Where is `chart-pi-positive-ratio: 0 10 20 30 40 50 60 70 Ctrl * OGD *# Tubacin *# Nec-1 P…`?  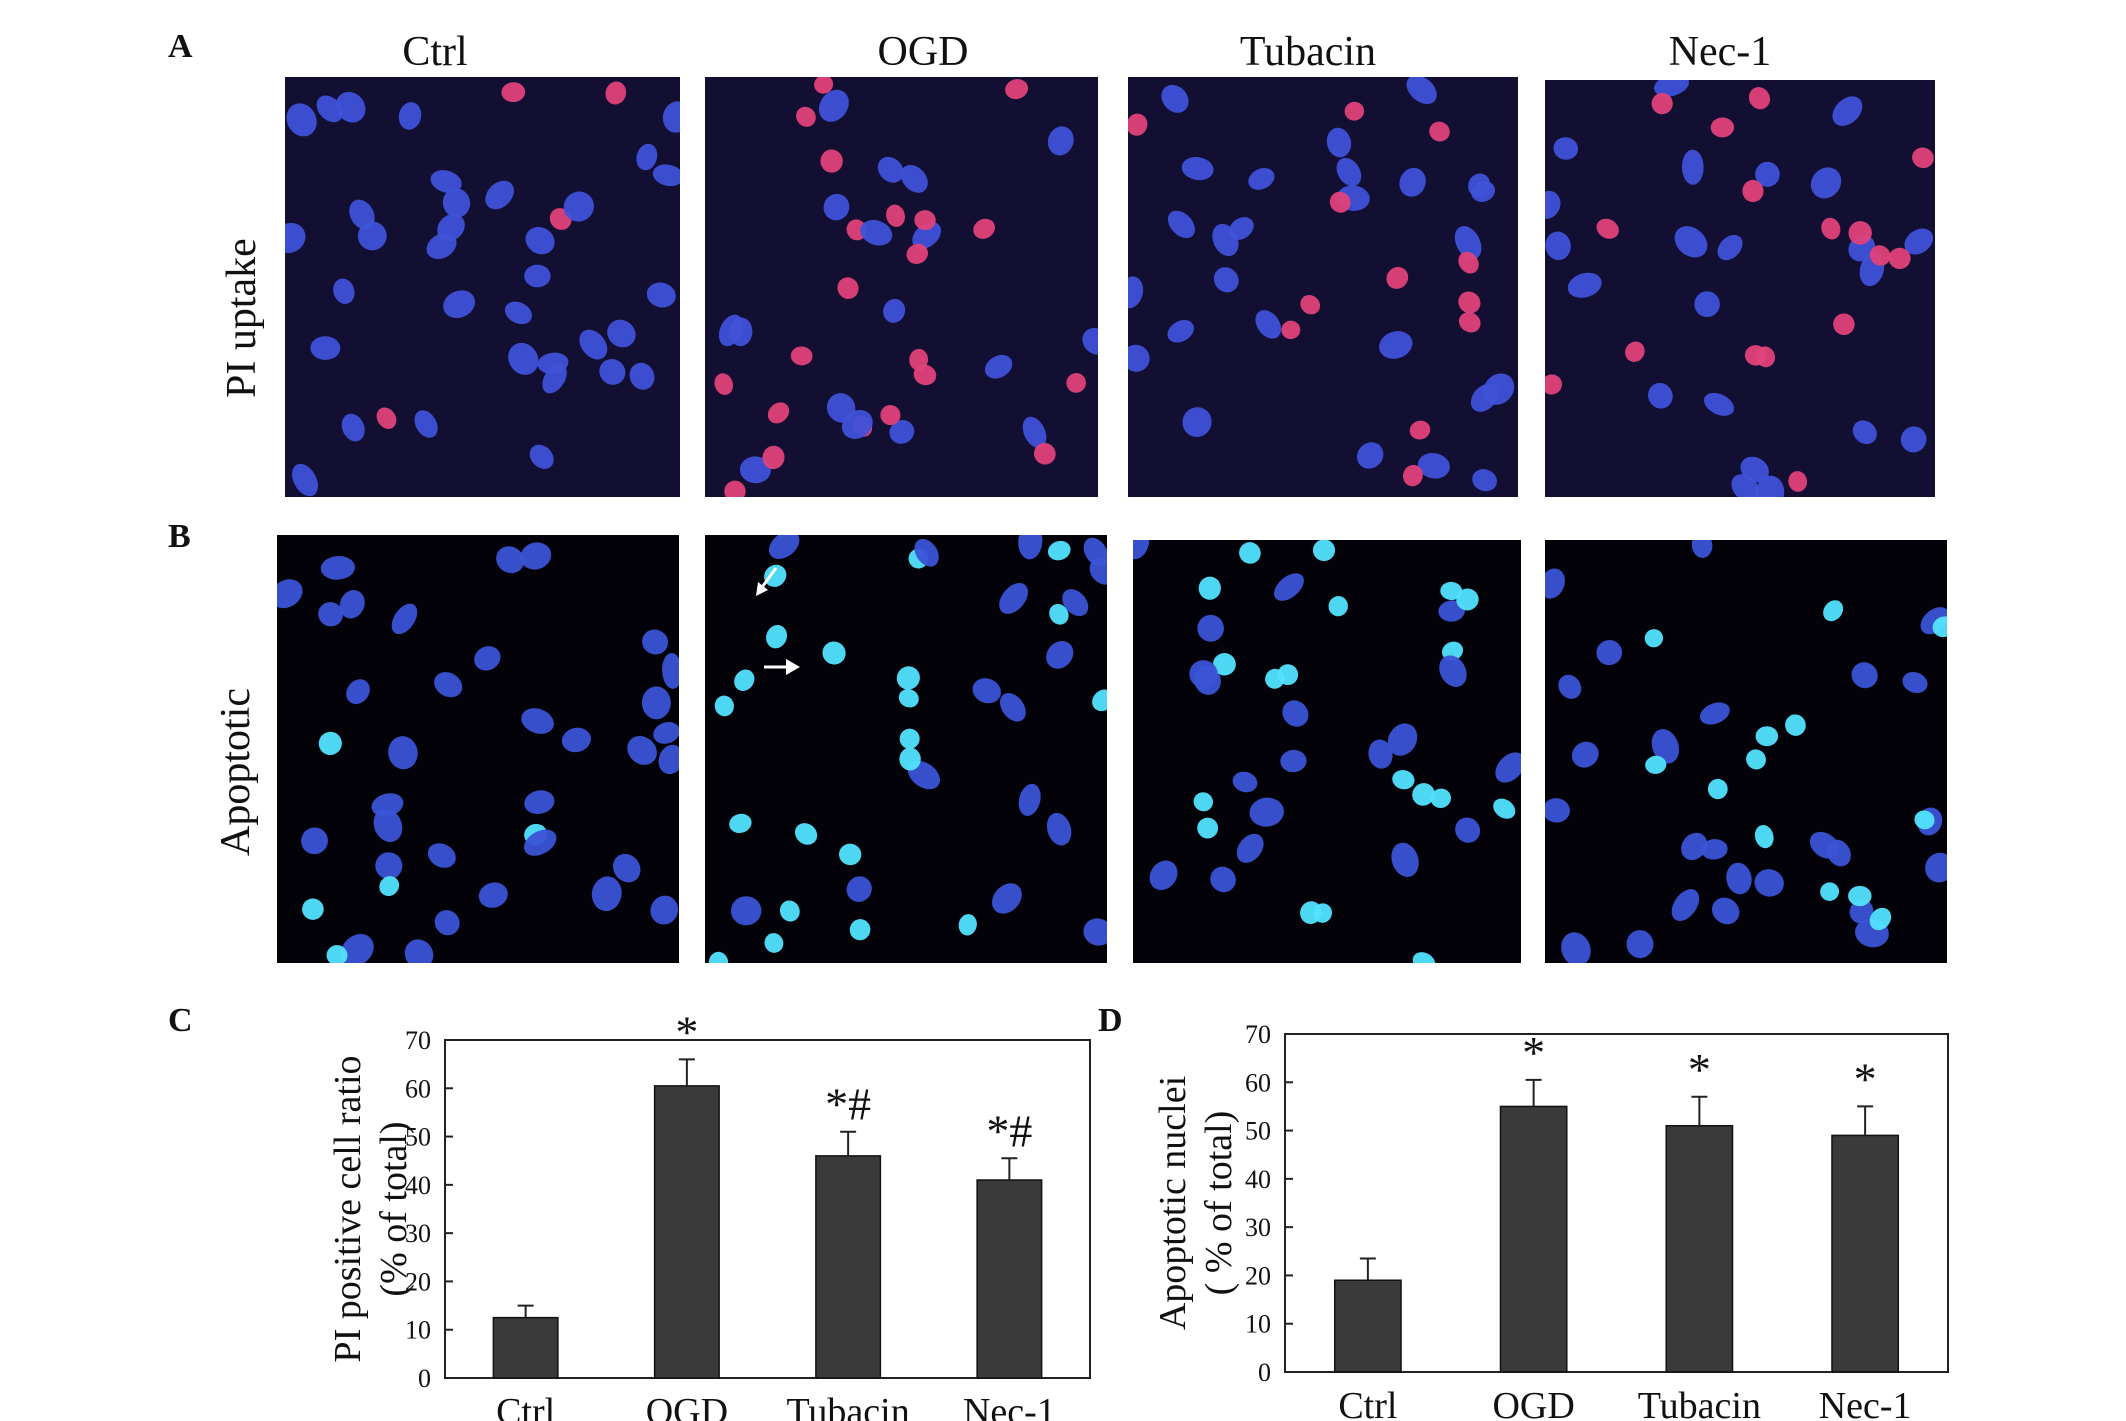 chart-pi-positive-ratio: 0 10 20 30 40 50 60 70 Ctrl * OGD *# Tubacin *# Nec-1 P… is located at coordinates (709, 1213).